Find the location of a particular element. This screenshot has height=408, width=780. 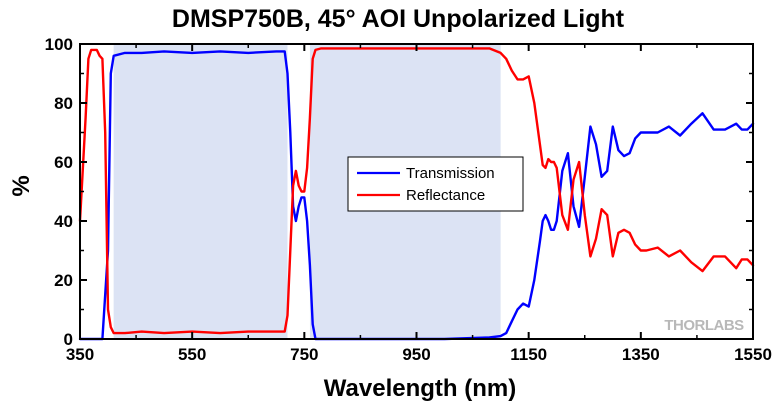

thorlabs-watermark: THORLABS is located at coordinates (704, 325).